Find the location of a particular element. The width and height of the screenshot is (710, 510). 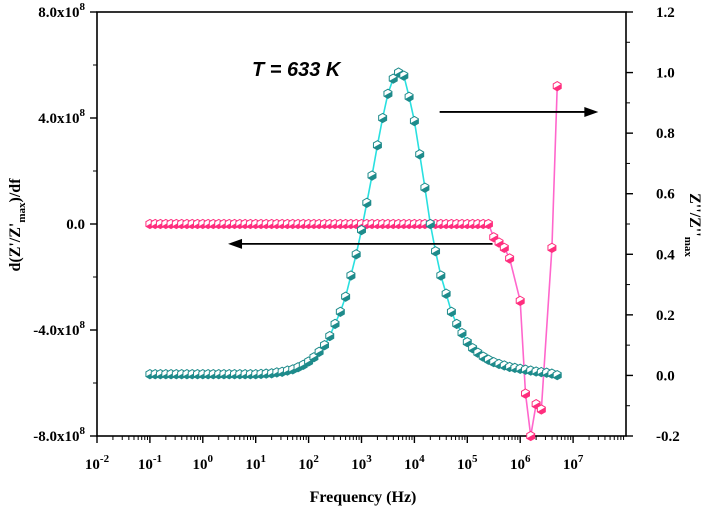

left-y-axis-title: d(Z'/Z'max)/df is located at coordinates (17, 225).